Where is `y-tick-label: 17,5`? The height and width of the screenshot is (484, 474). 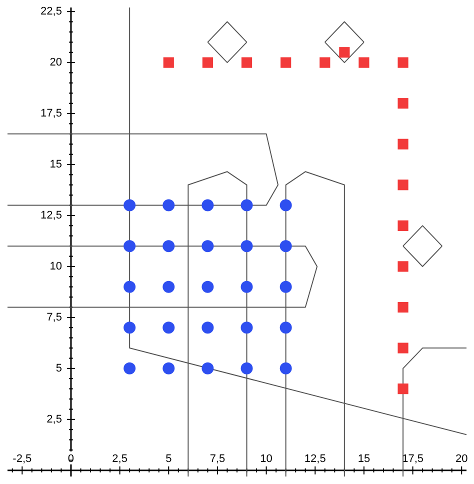 y-tick-label: 17,5 is located at coordinates (51, 114).